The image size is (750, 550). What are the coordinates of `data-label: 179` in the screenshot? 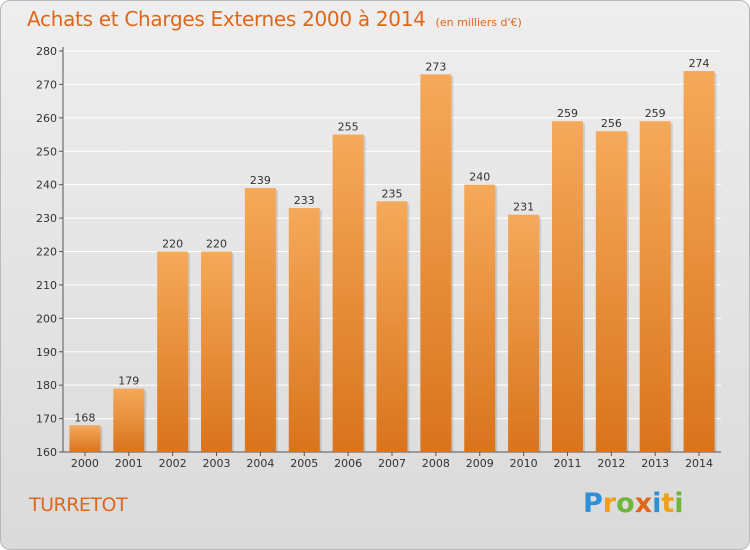 It's located at (128, 381).